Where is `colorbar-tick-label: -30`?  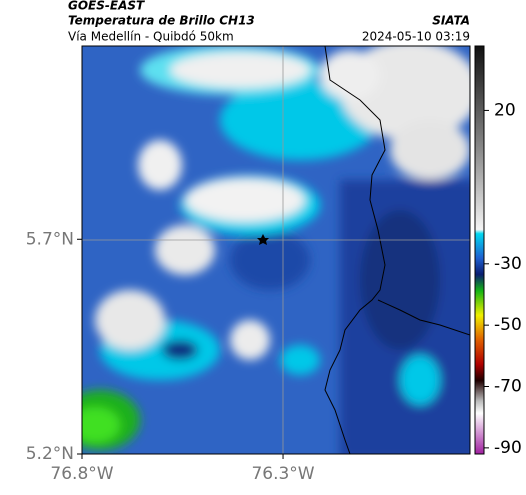
colorbar-tick-label: -30 is located at coordinates (508, 264).